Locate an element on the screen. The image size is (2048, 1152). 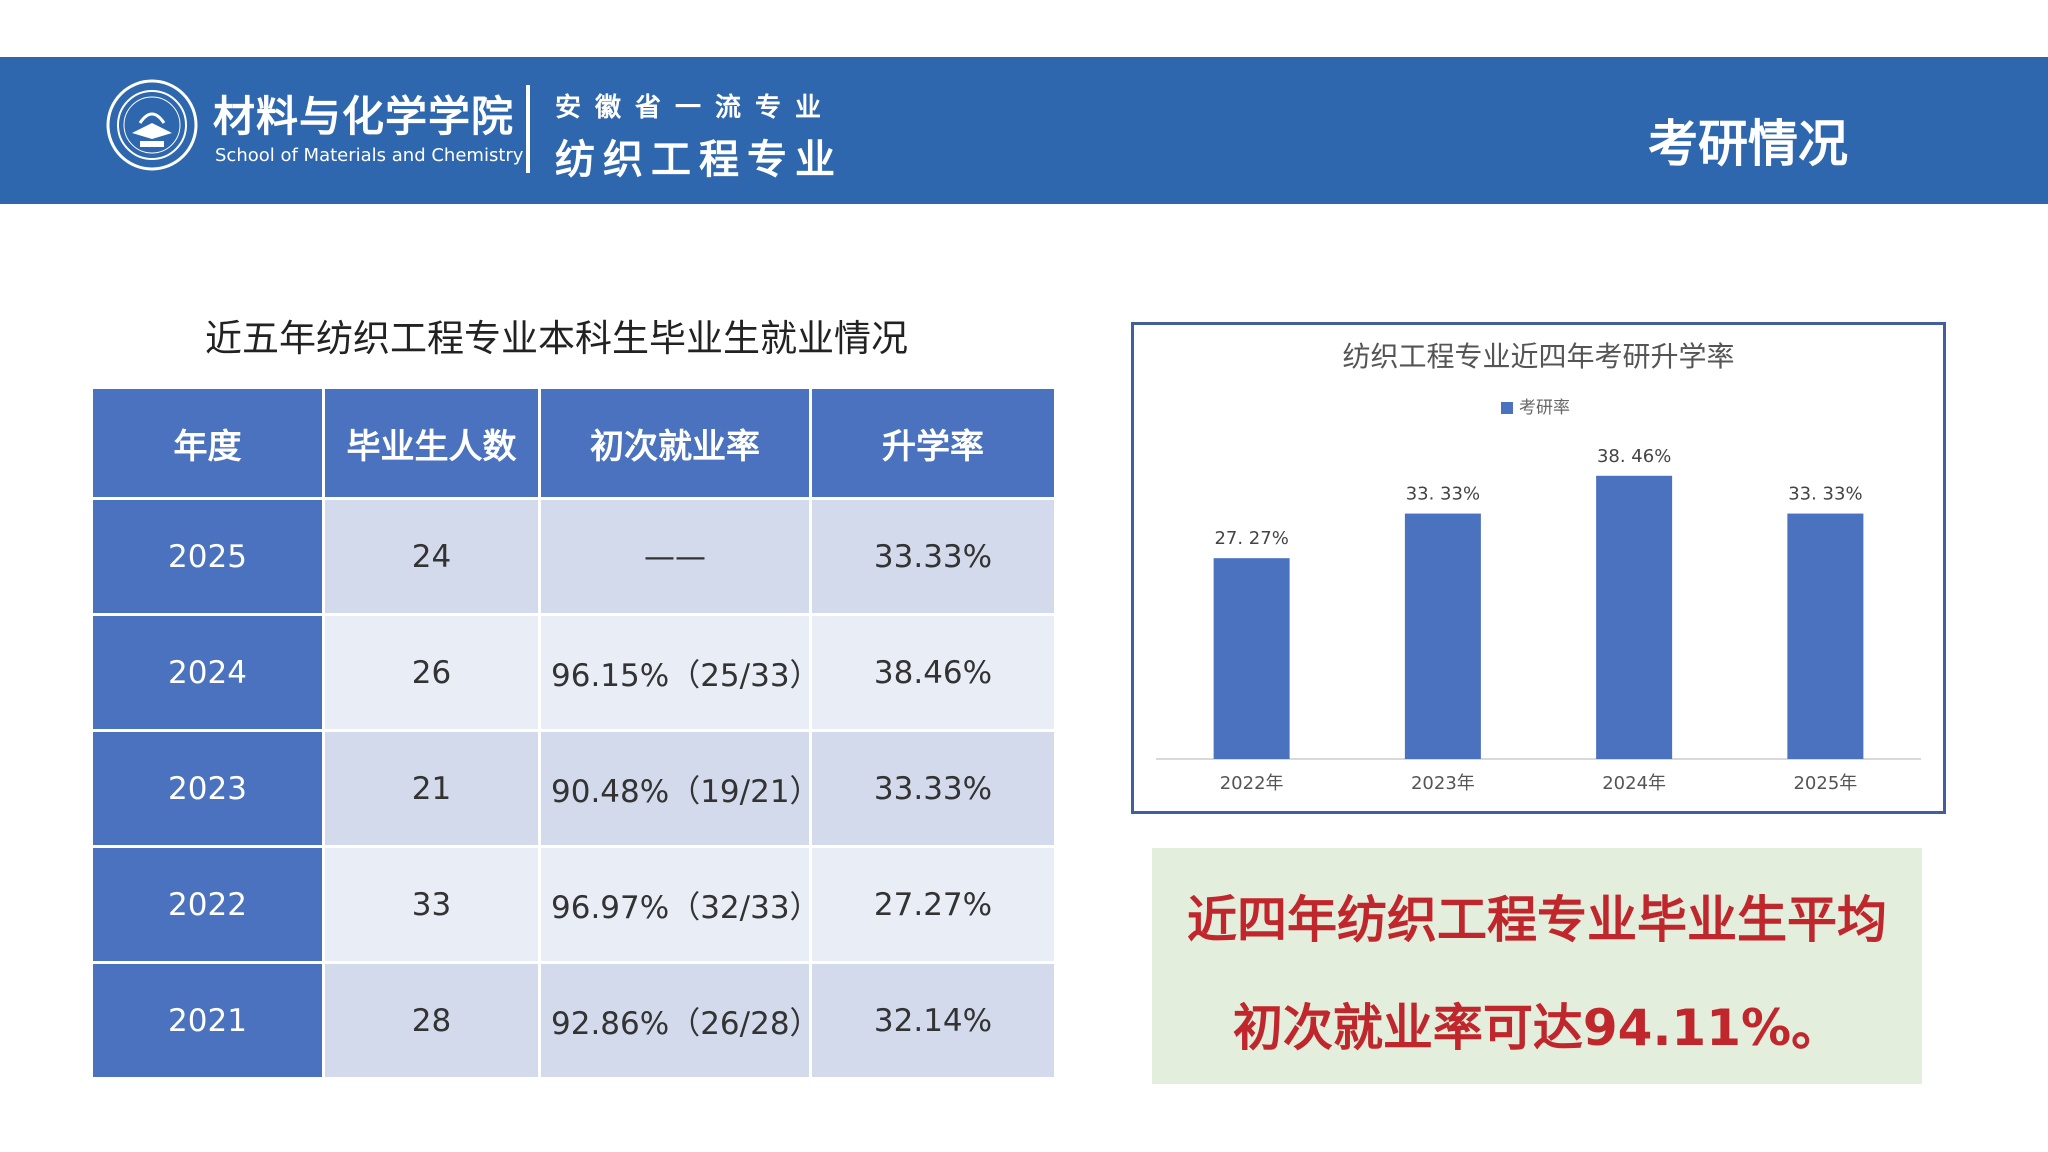
header-graduates: 毕业生人数 is located at coordinates (431, 443).